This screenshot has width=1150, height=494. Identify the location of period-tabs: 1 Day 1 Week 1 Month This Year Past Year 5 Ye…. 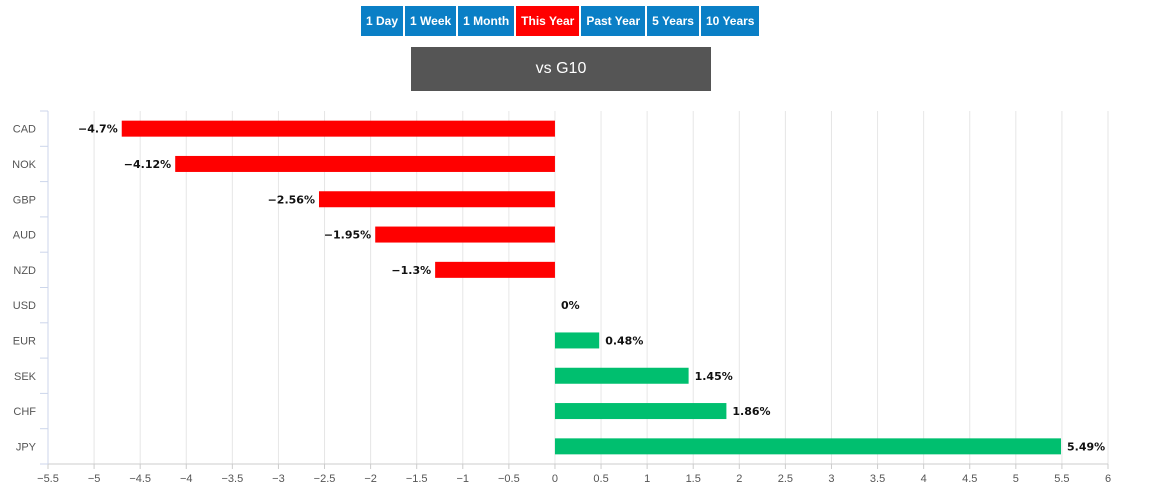
(560, 21).